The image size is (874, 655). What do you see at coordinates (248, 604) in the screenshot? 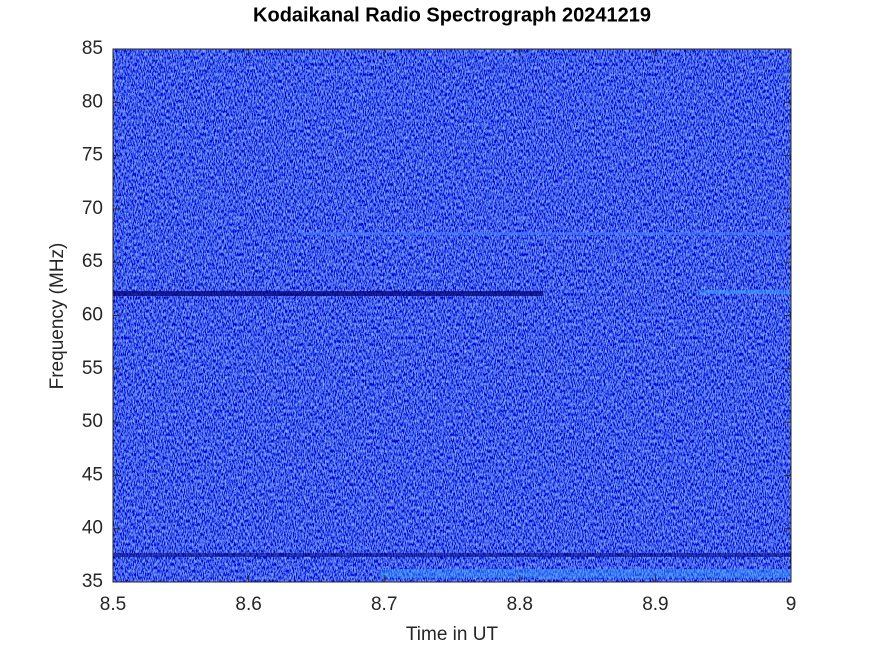
I see `x-tick-label: 8.6` at bounding box center [248, 604].